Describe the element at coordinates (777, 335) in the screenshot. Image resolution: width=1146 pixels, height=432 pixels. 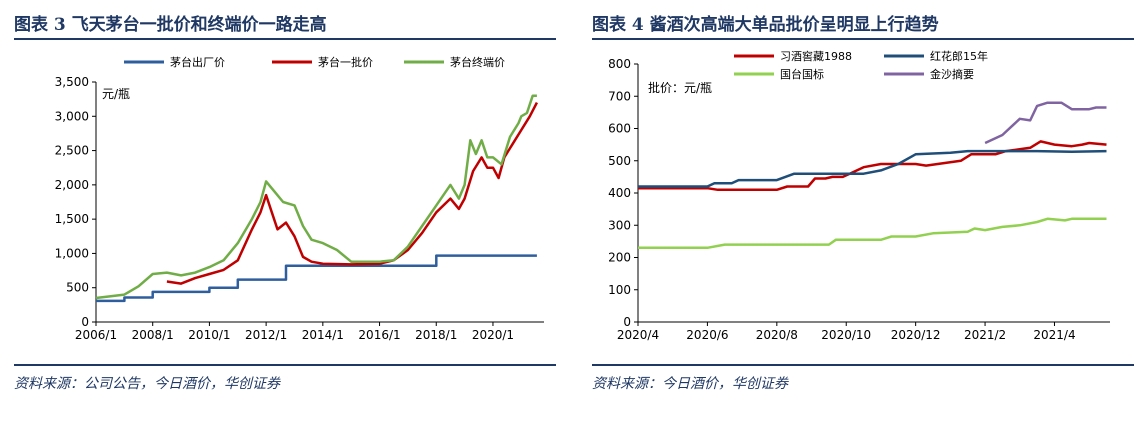
I see `x-tick-label: 2020/8` at that location.